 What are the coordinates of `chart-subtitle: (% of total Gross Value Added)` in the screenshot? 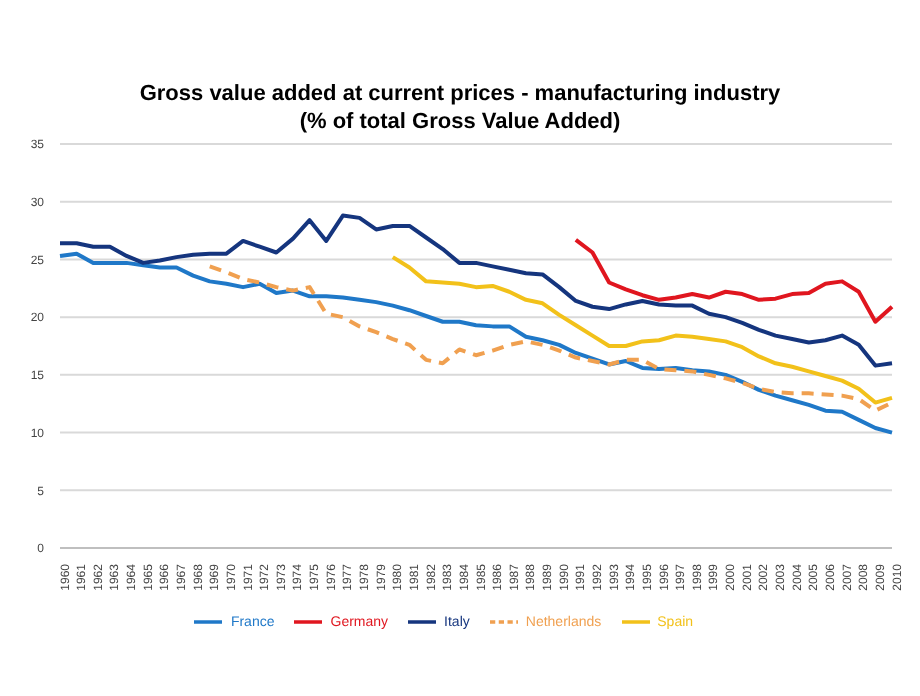 It's located at (460, 122).